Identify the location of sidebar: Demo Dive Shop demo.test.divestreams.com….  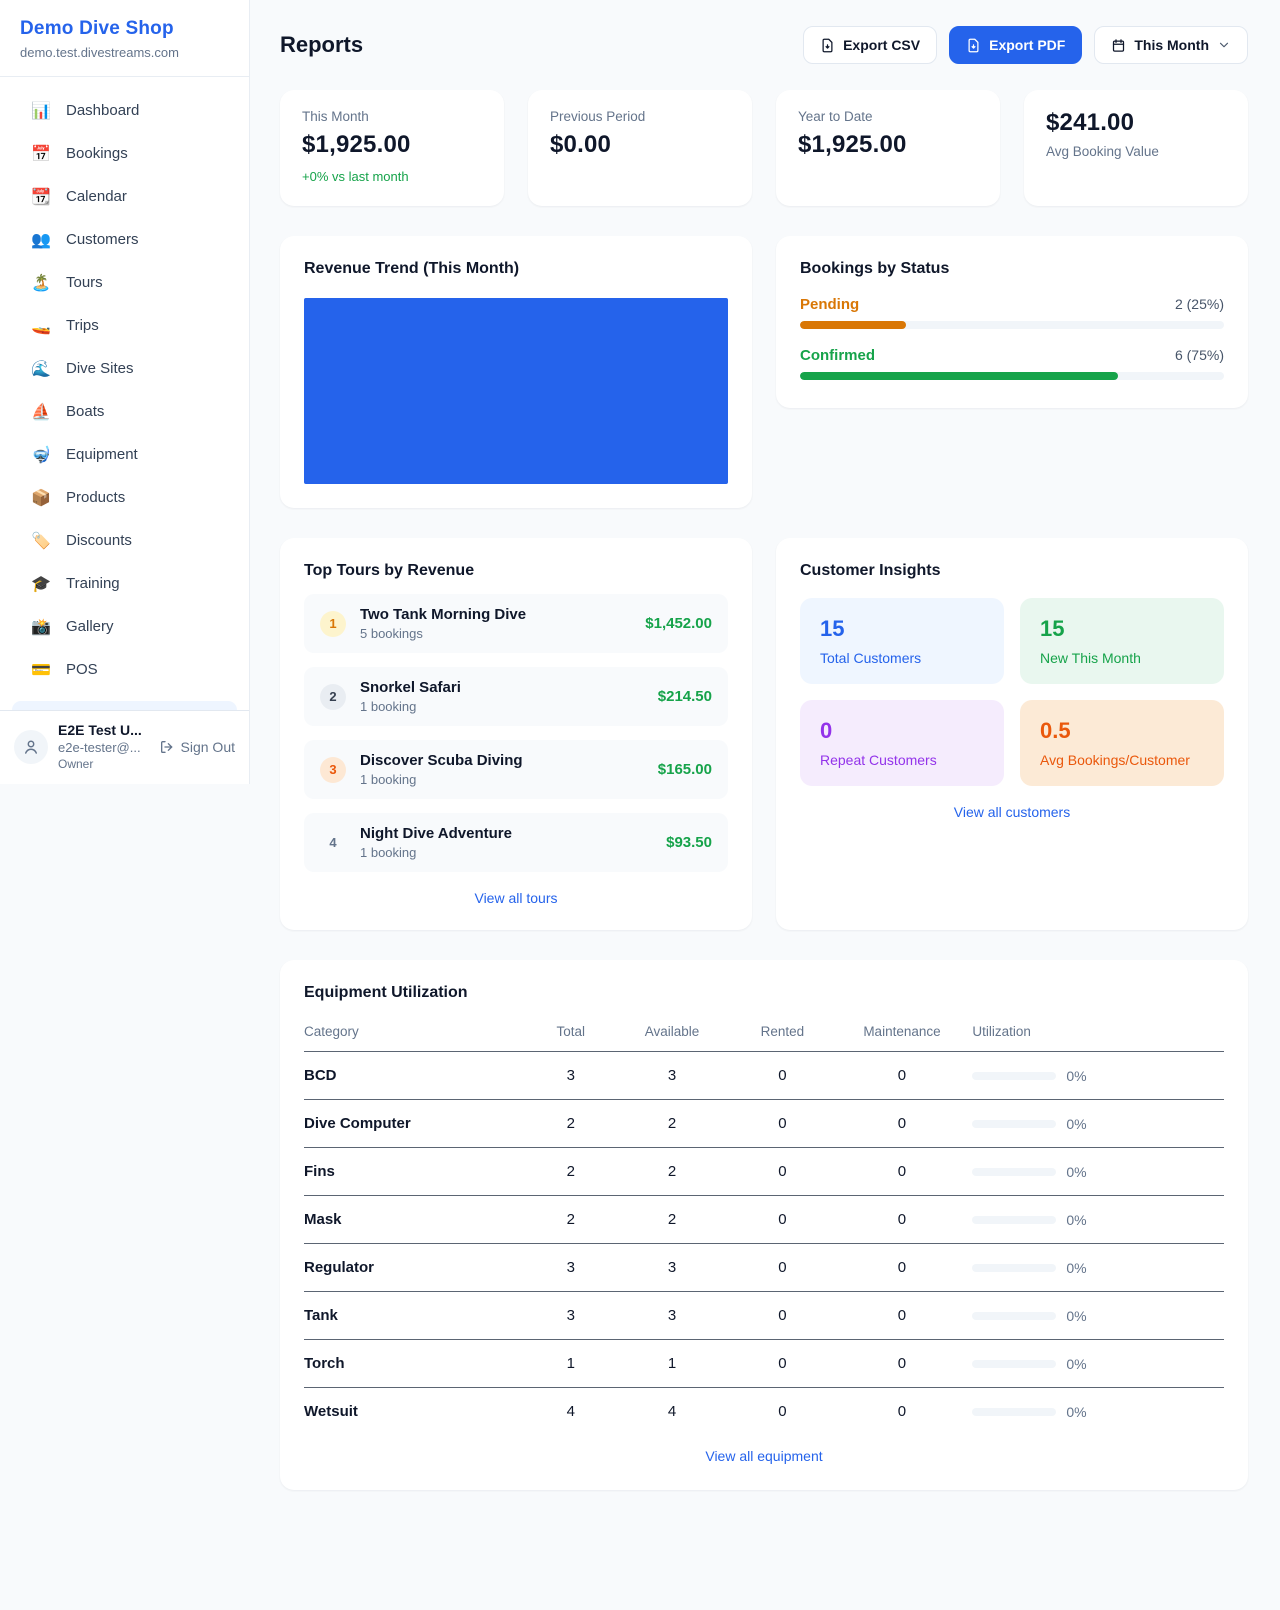
(125, 392).